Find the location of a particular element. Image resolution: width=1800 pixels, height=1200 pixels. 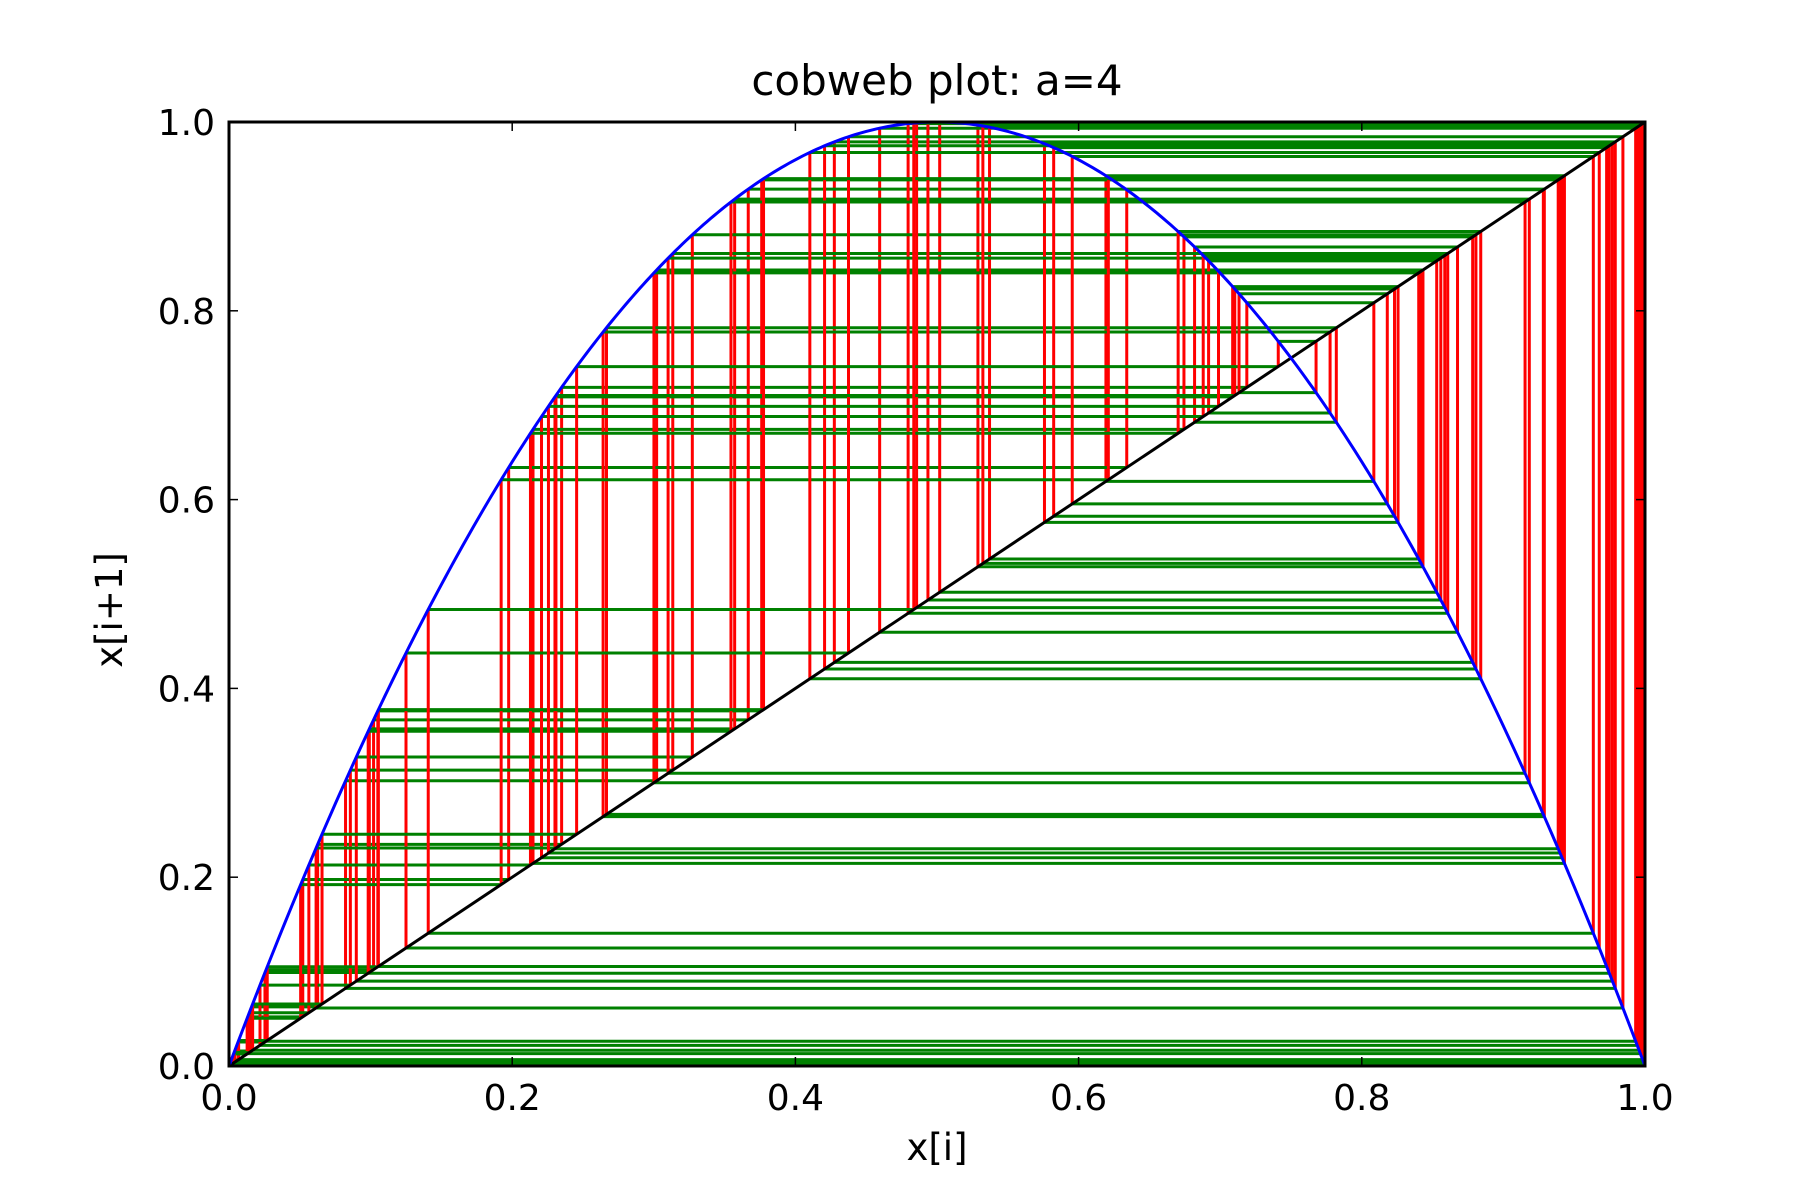

y-axis-title: x[i+1] is located at coordinates (109, 610).